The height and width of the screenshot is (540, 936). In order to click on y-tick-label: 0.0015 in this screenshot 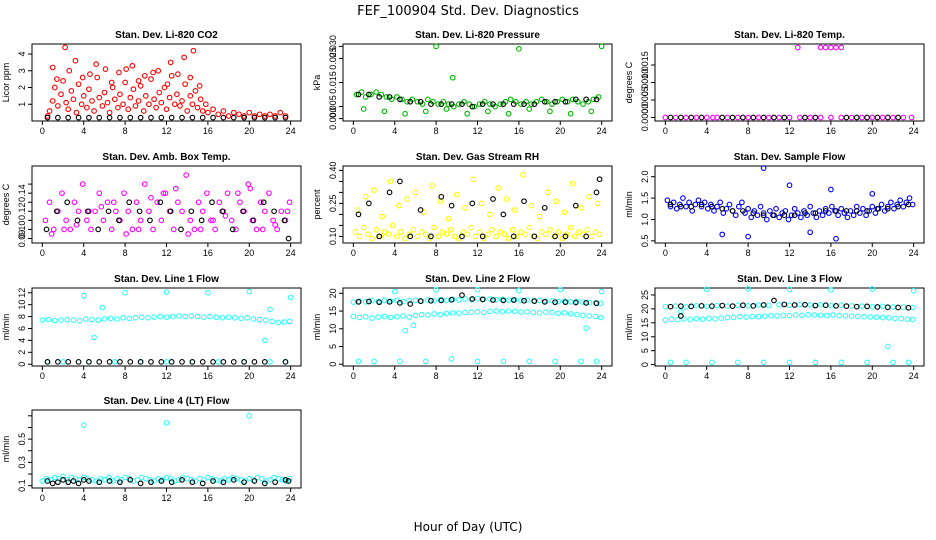, I will do `click(645, 65)`.